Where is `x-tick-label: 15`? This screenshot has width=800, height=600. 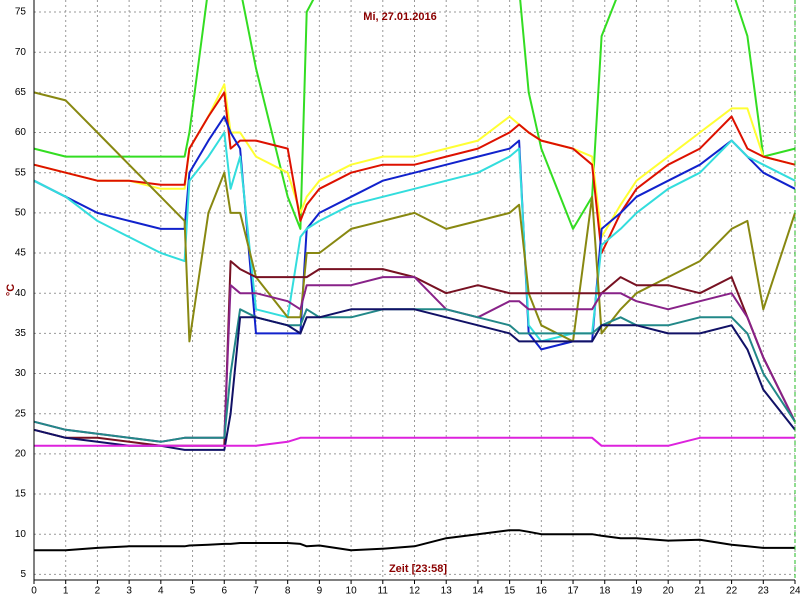
x-tick-label: 15 is located at coordinates (510, 591).